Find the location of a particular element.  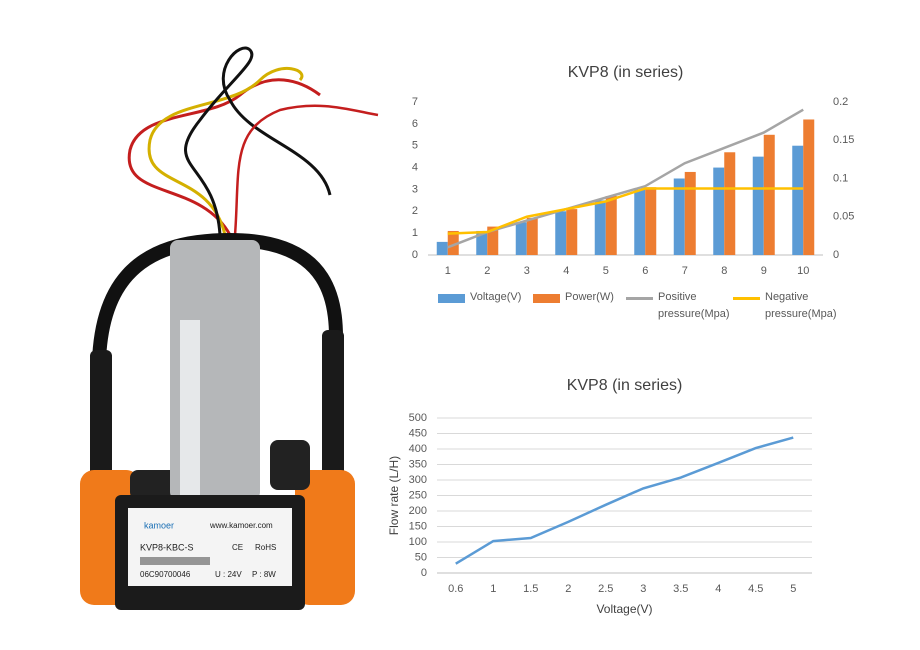

y-tick-label: 200 is located at coordinates (418, 511).